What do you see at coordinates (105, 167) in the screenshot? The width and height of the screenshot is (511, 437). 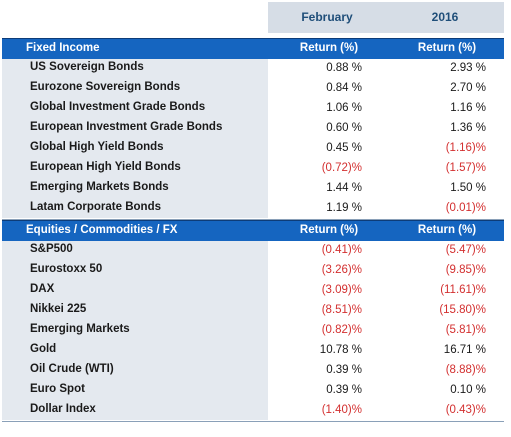 I see `row-label: European High Yield Bonds` at bounding box center [105, 167].